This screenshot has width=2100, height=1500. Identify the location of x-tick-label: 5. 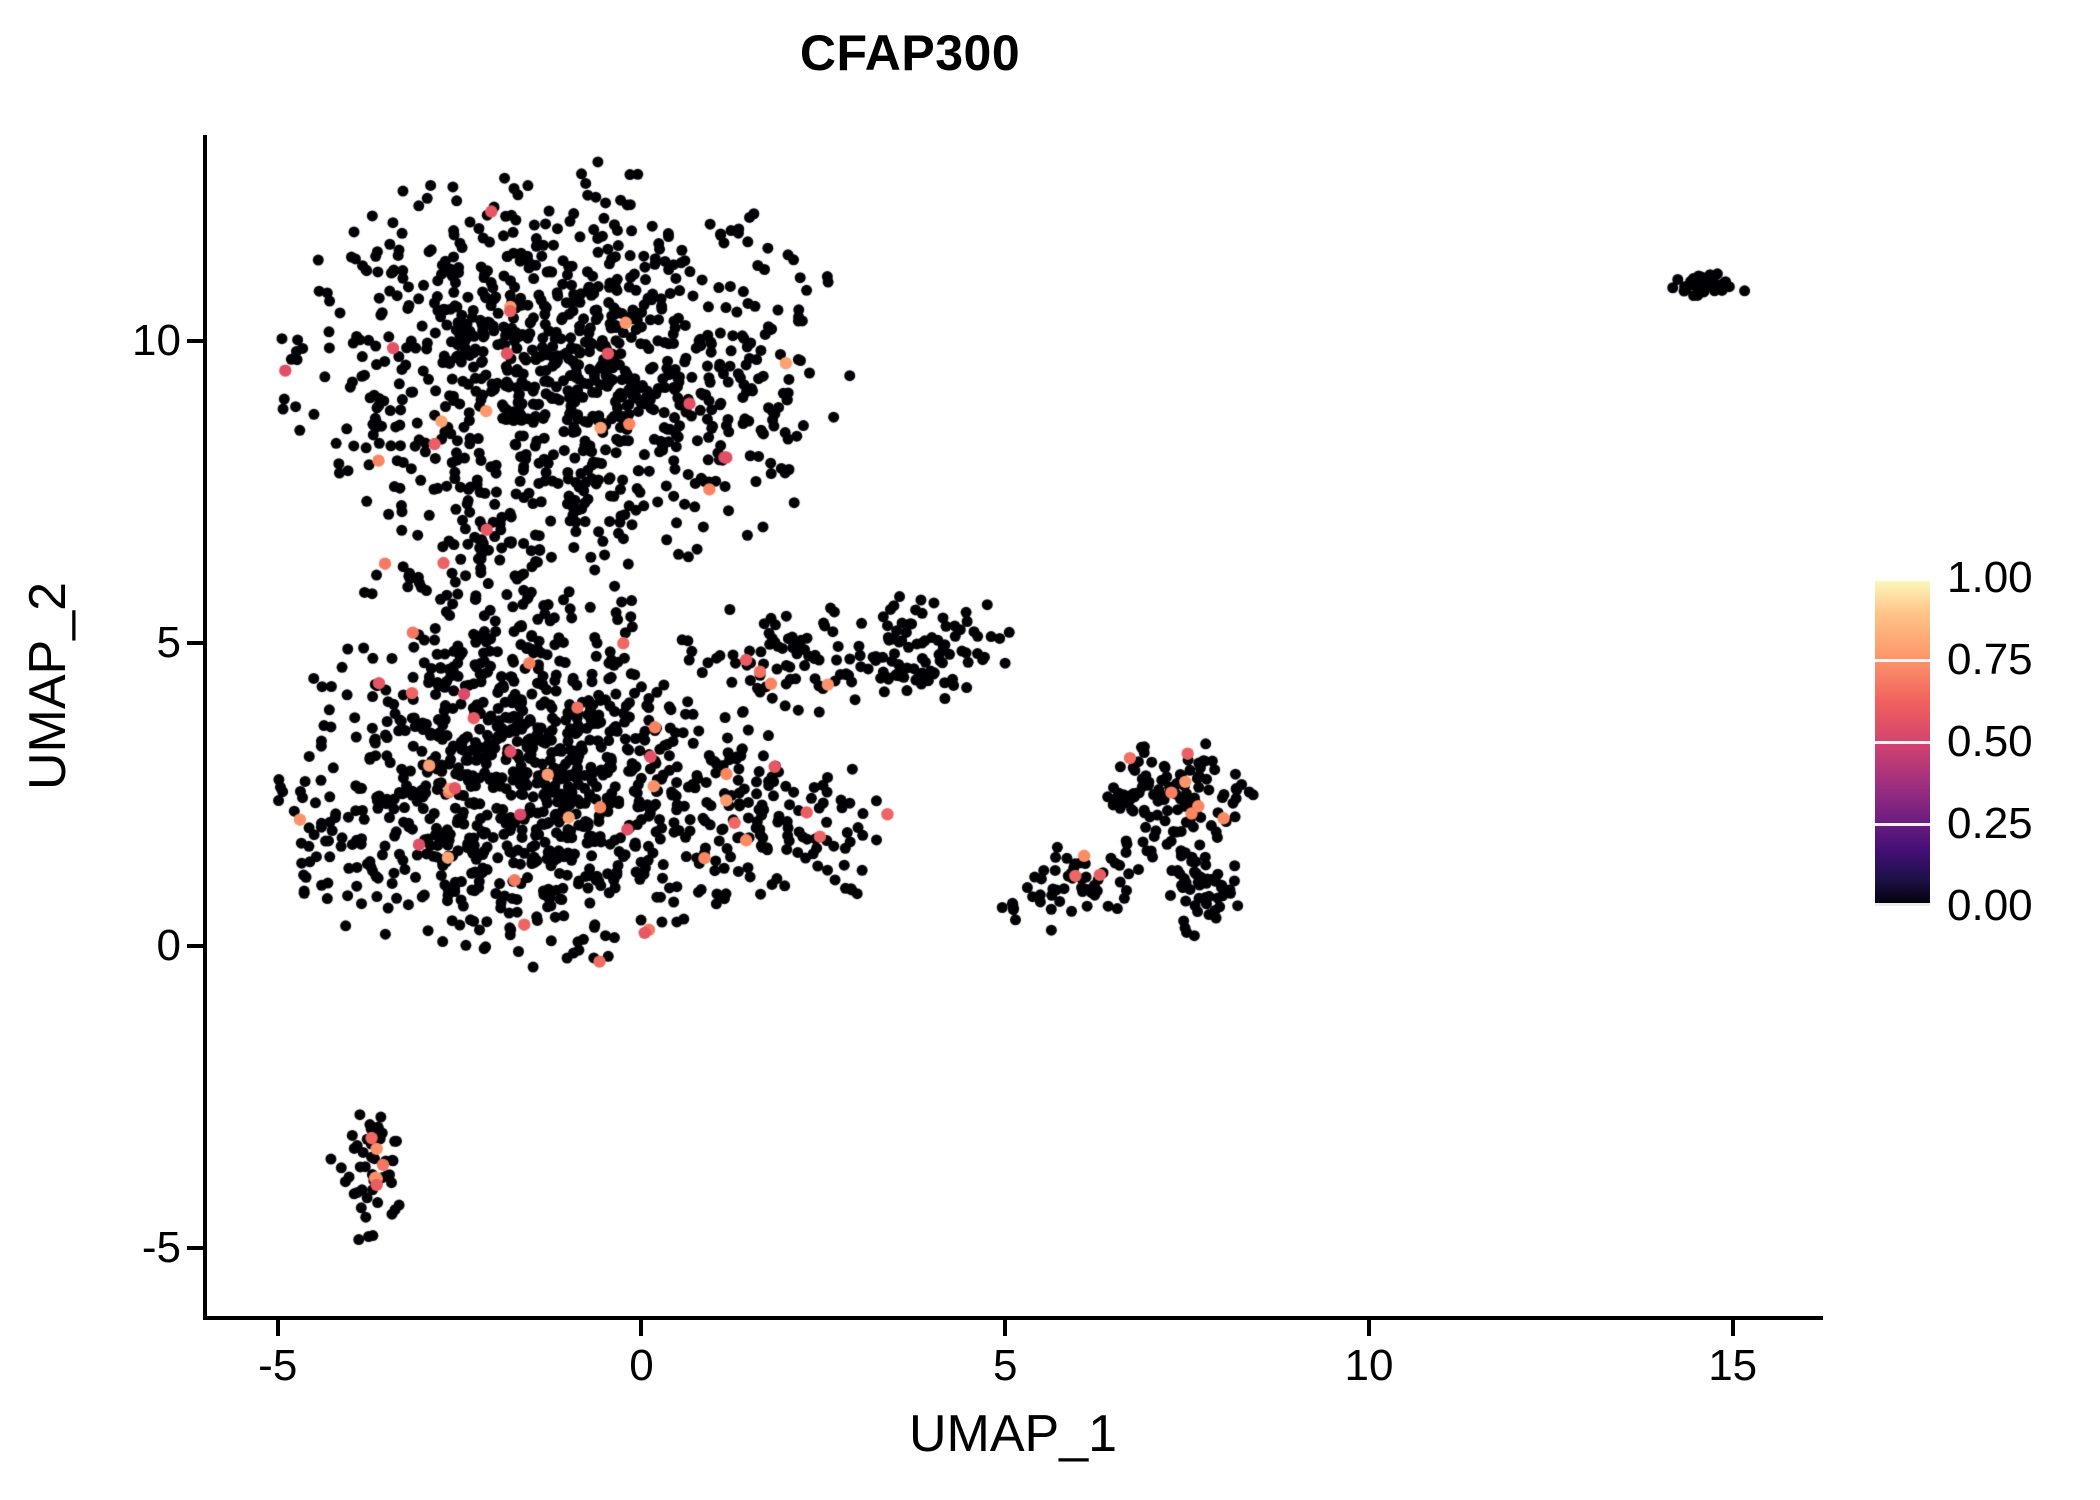
(1005, 1365).